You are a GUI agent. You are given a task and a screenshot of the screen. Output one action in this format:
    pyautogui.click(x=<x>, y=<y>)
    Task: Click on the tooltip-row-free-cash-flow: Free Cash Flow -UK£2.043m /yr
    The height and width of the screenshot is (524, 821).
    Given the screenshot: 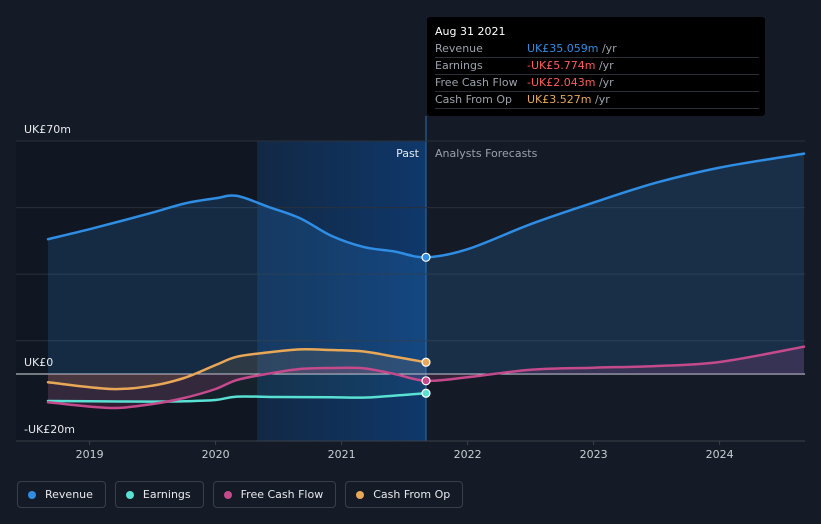 What is the action you would take?
    pyautogui.click(x=597, y=84)
    